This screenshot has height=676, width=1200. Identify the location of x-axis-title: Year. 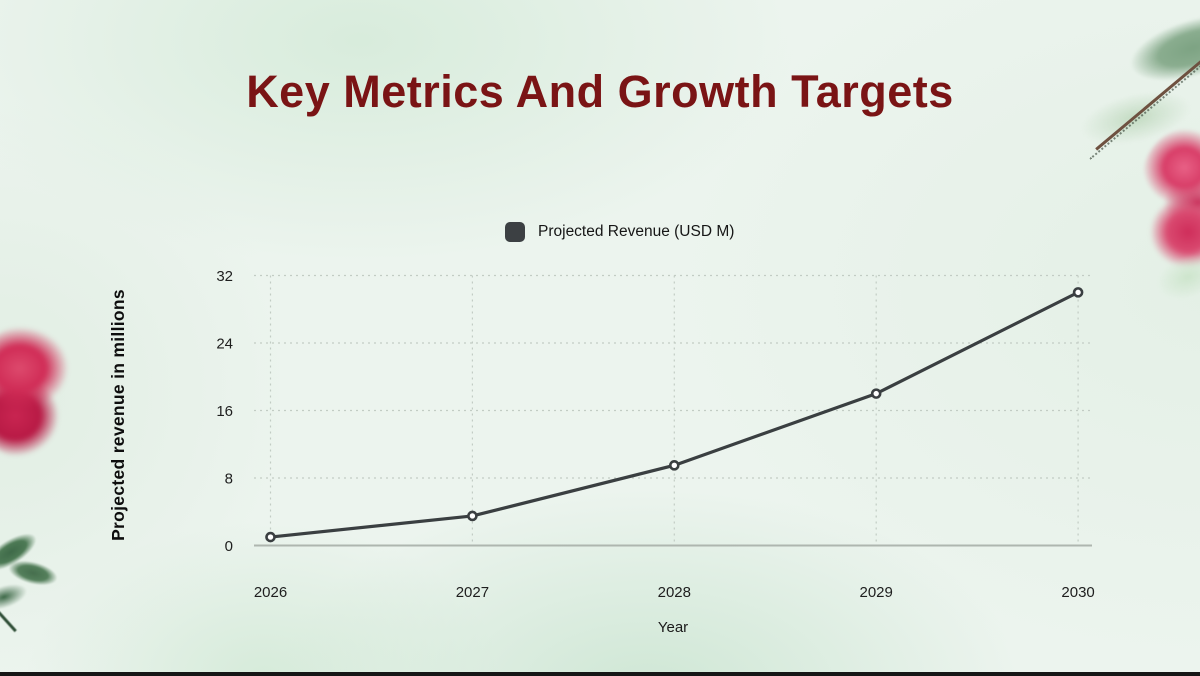
(673, 627).